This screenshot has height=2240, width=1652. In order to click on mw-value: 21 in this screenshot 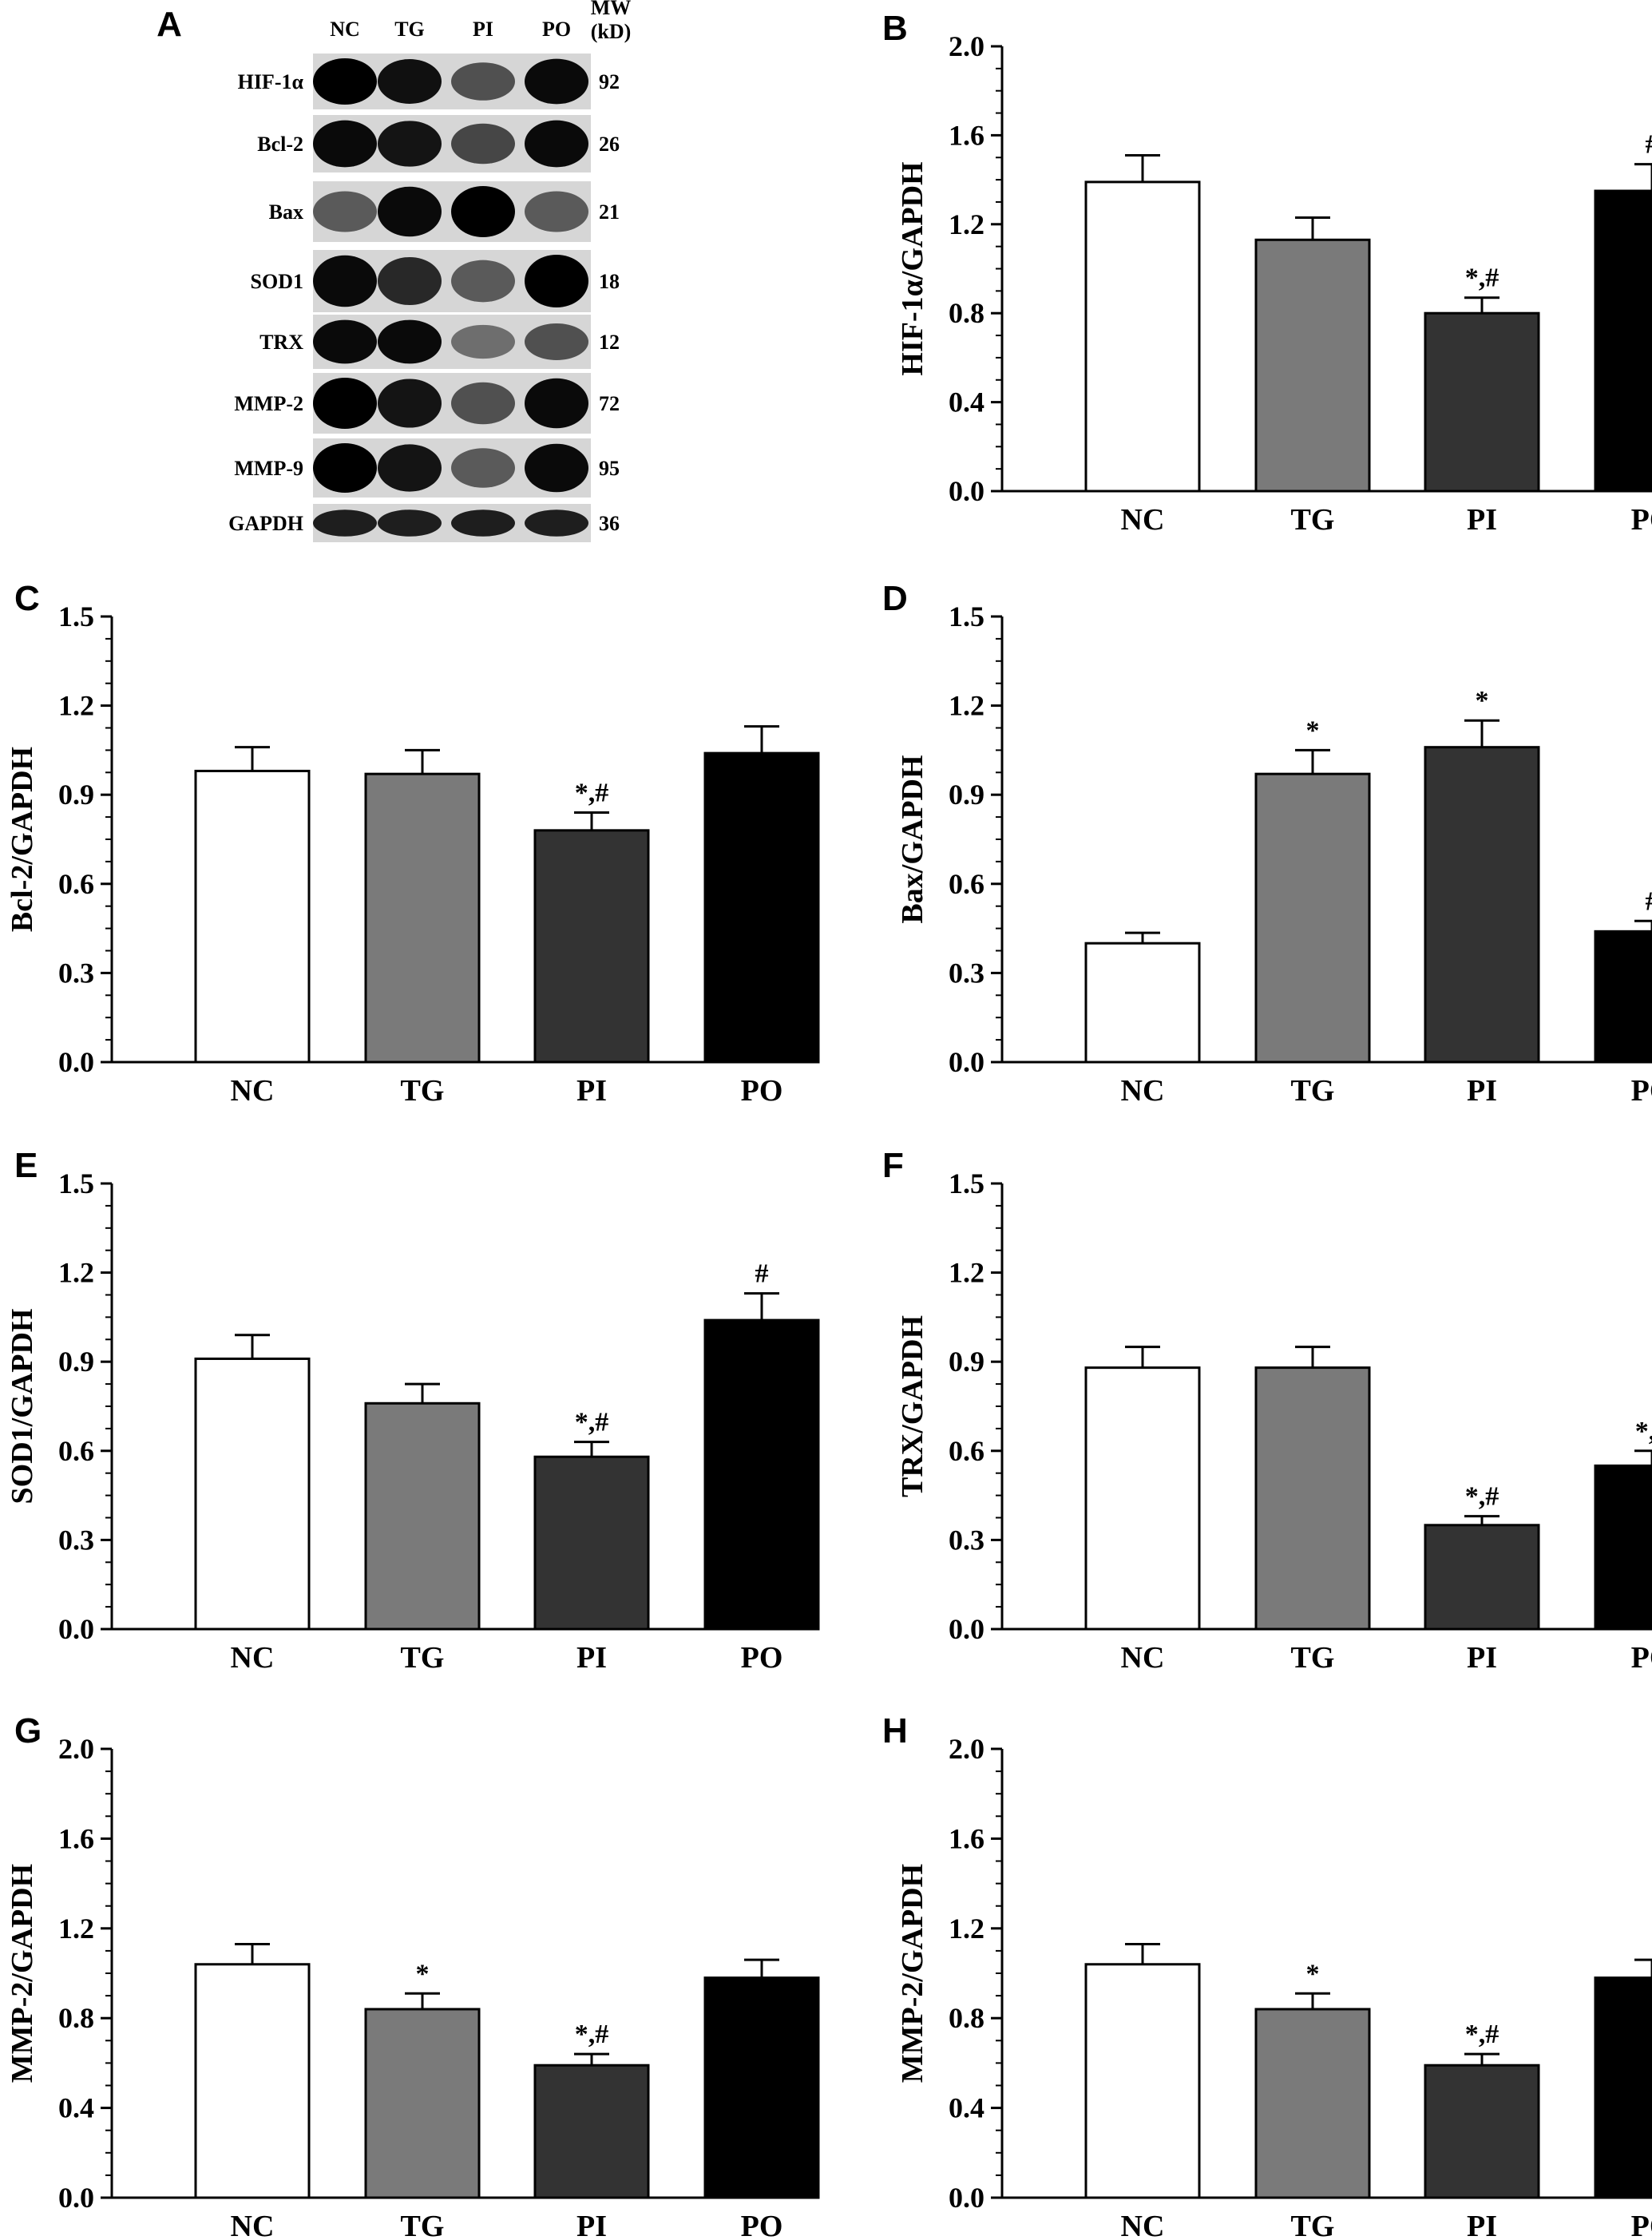, I will do `click(609, 212)`.